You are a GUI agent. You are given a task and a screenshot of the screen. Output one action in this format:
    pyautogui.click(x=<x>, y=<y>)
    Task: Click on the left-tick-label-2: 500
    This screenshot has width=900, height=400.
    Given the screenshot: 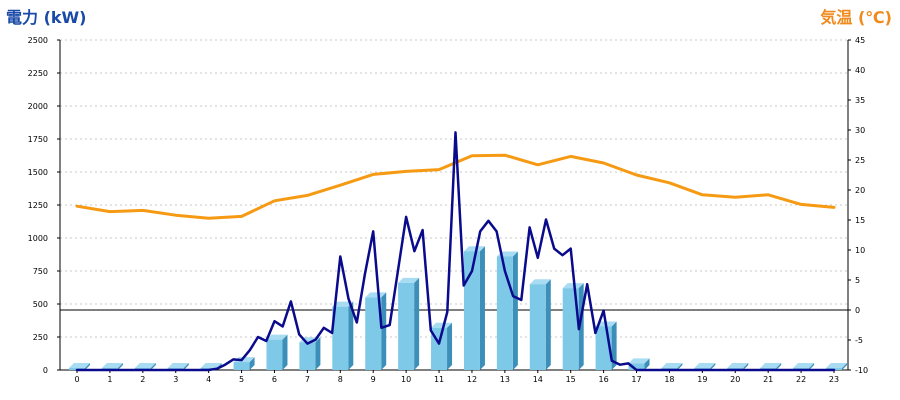 What is the action you would take?
    pyautogui.click(x=40, y=304)
    